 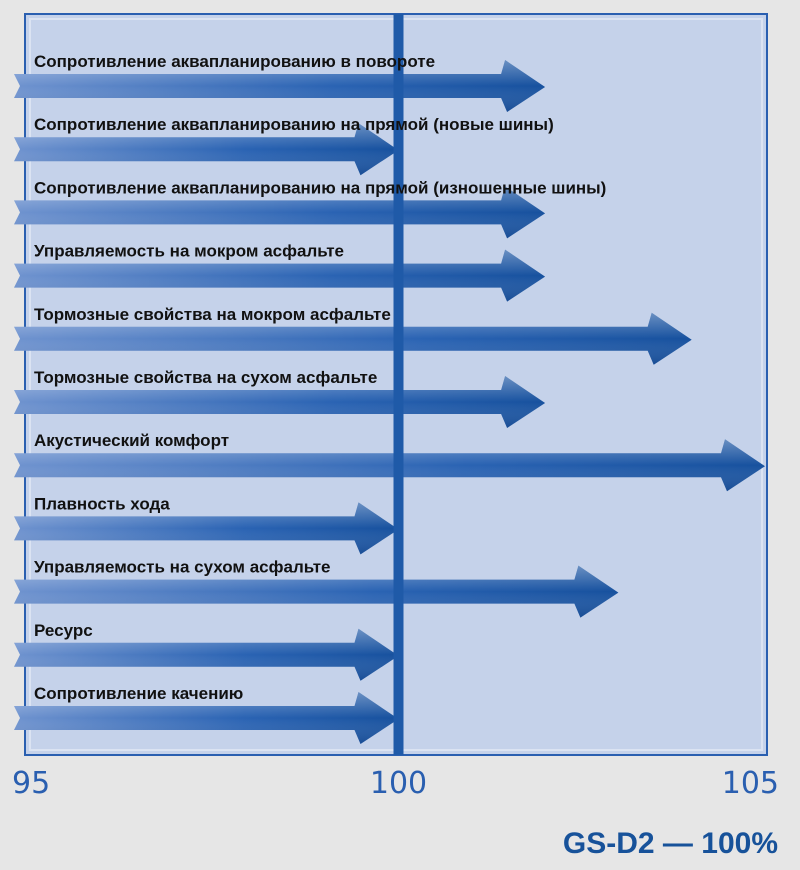 I want to click on category-label: Ресурс, so click(x=63, y=630).